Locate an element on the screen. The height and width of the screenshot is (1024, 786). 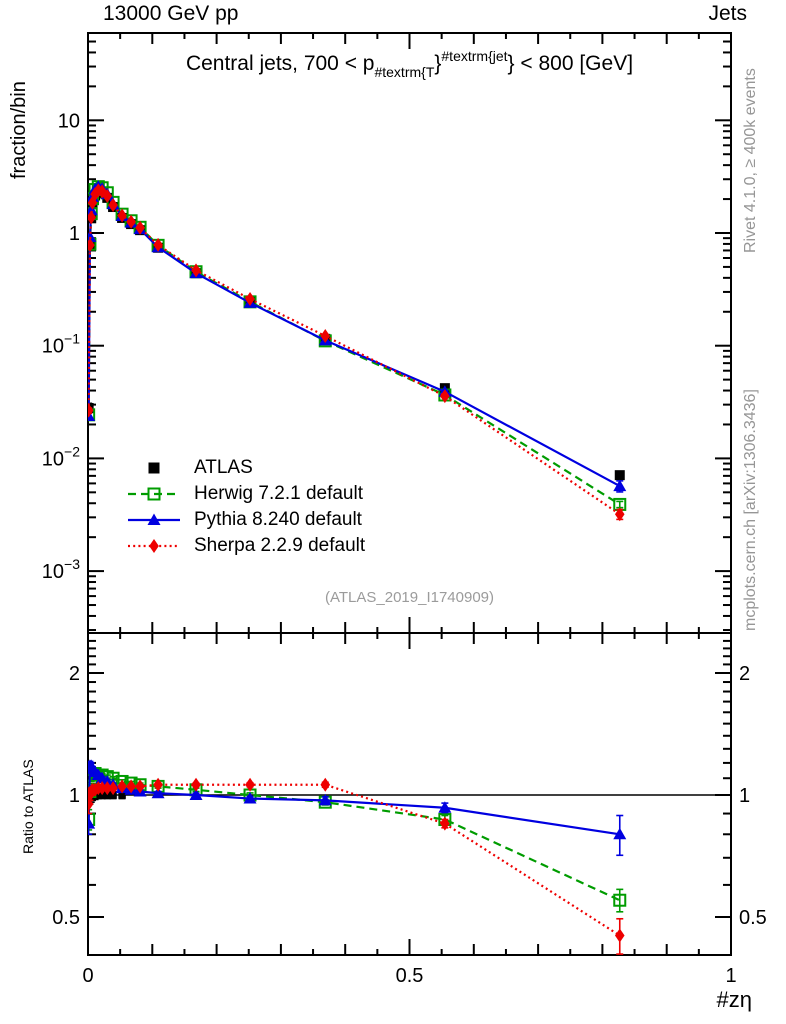
x-tick-labels: 0 0.5 1 is located at coordinates (409, 976).